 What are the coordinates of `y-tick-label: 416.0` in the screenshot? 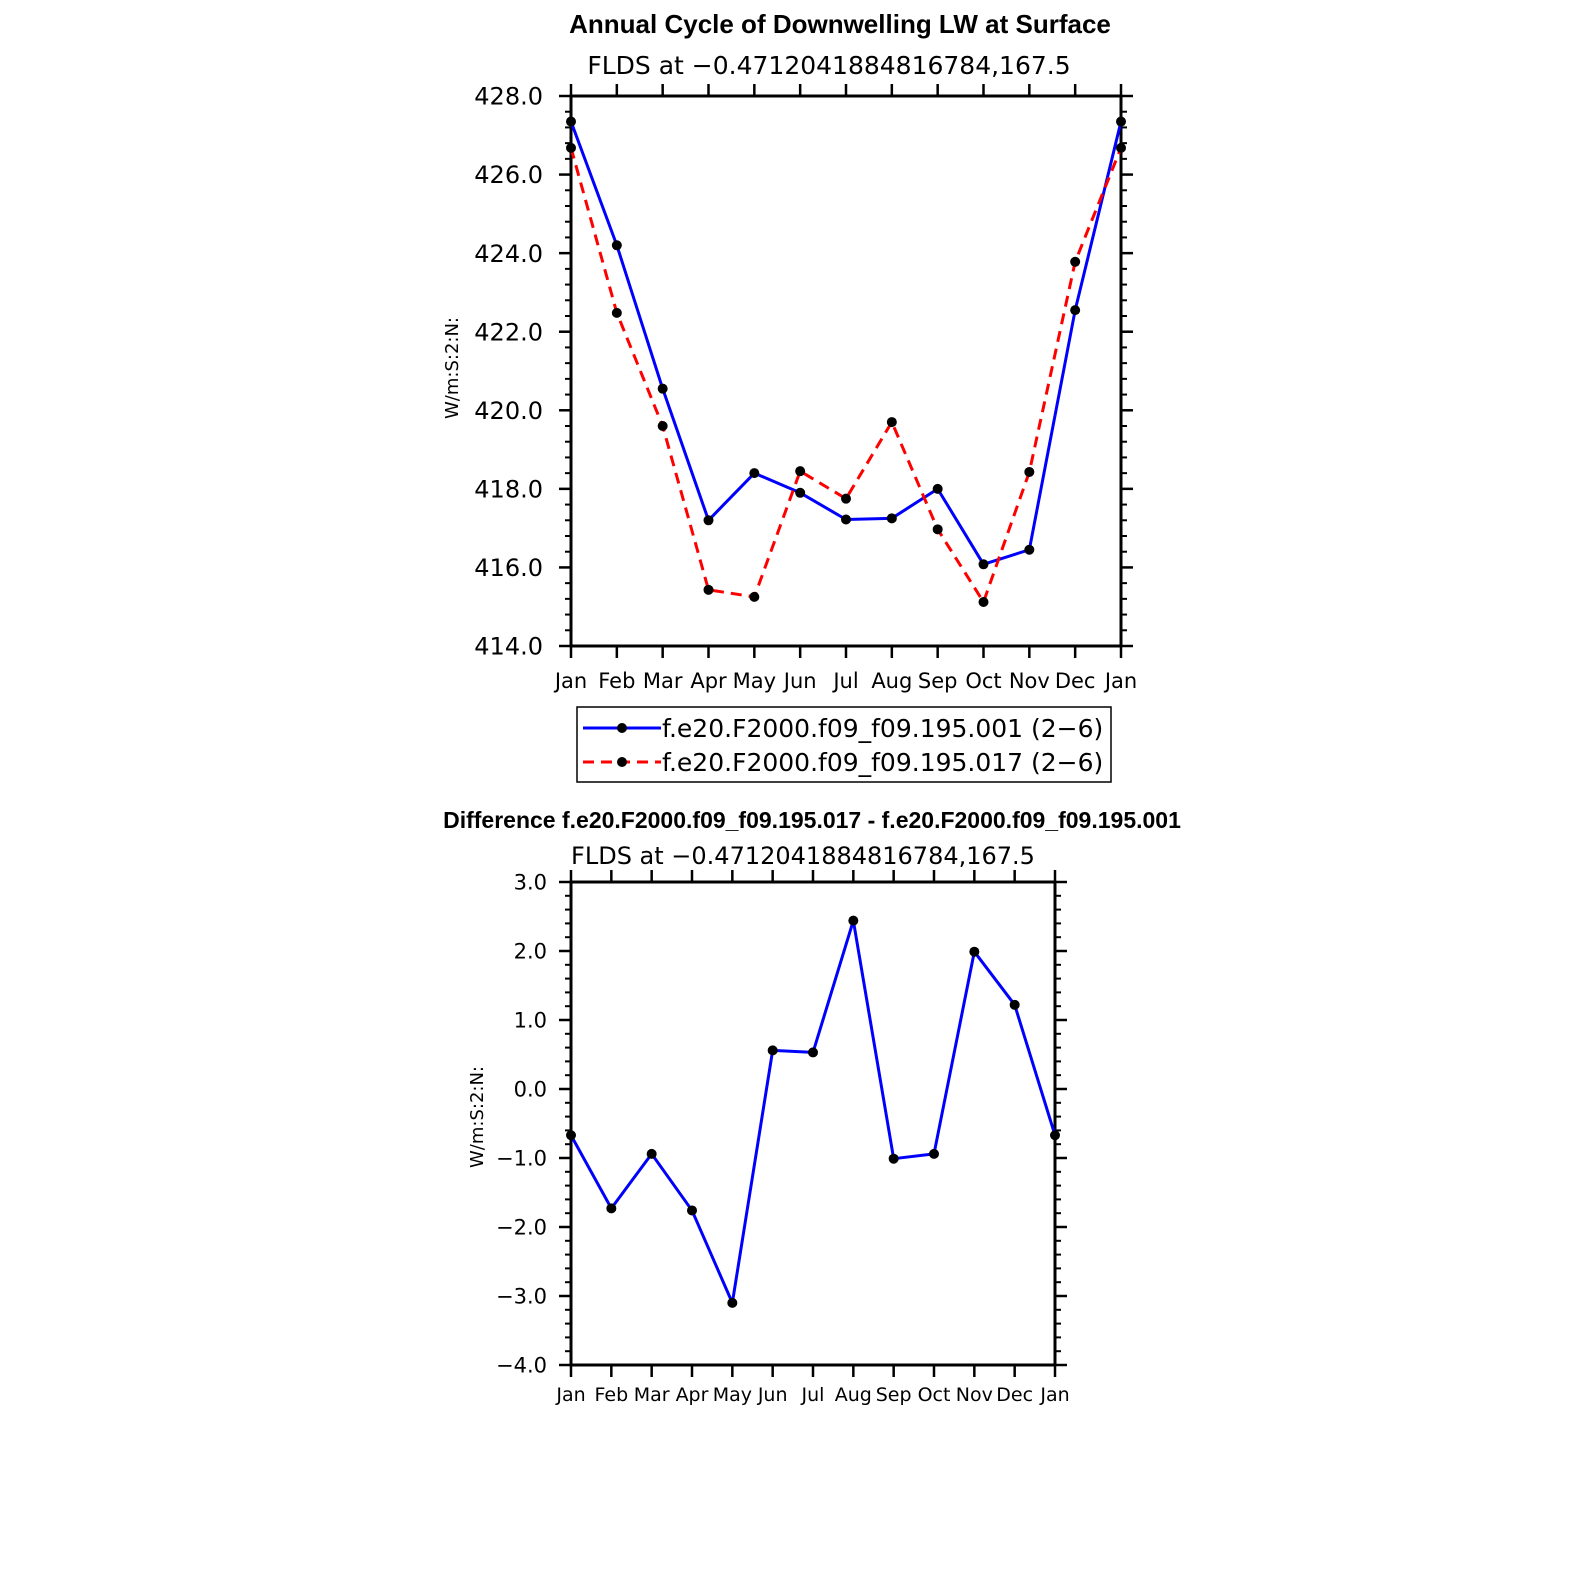 It's located at (508, 568).